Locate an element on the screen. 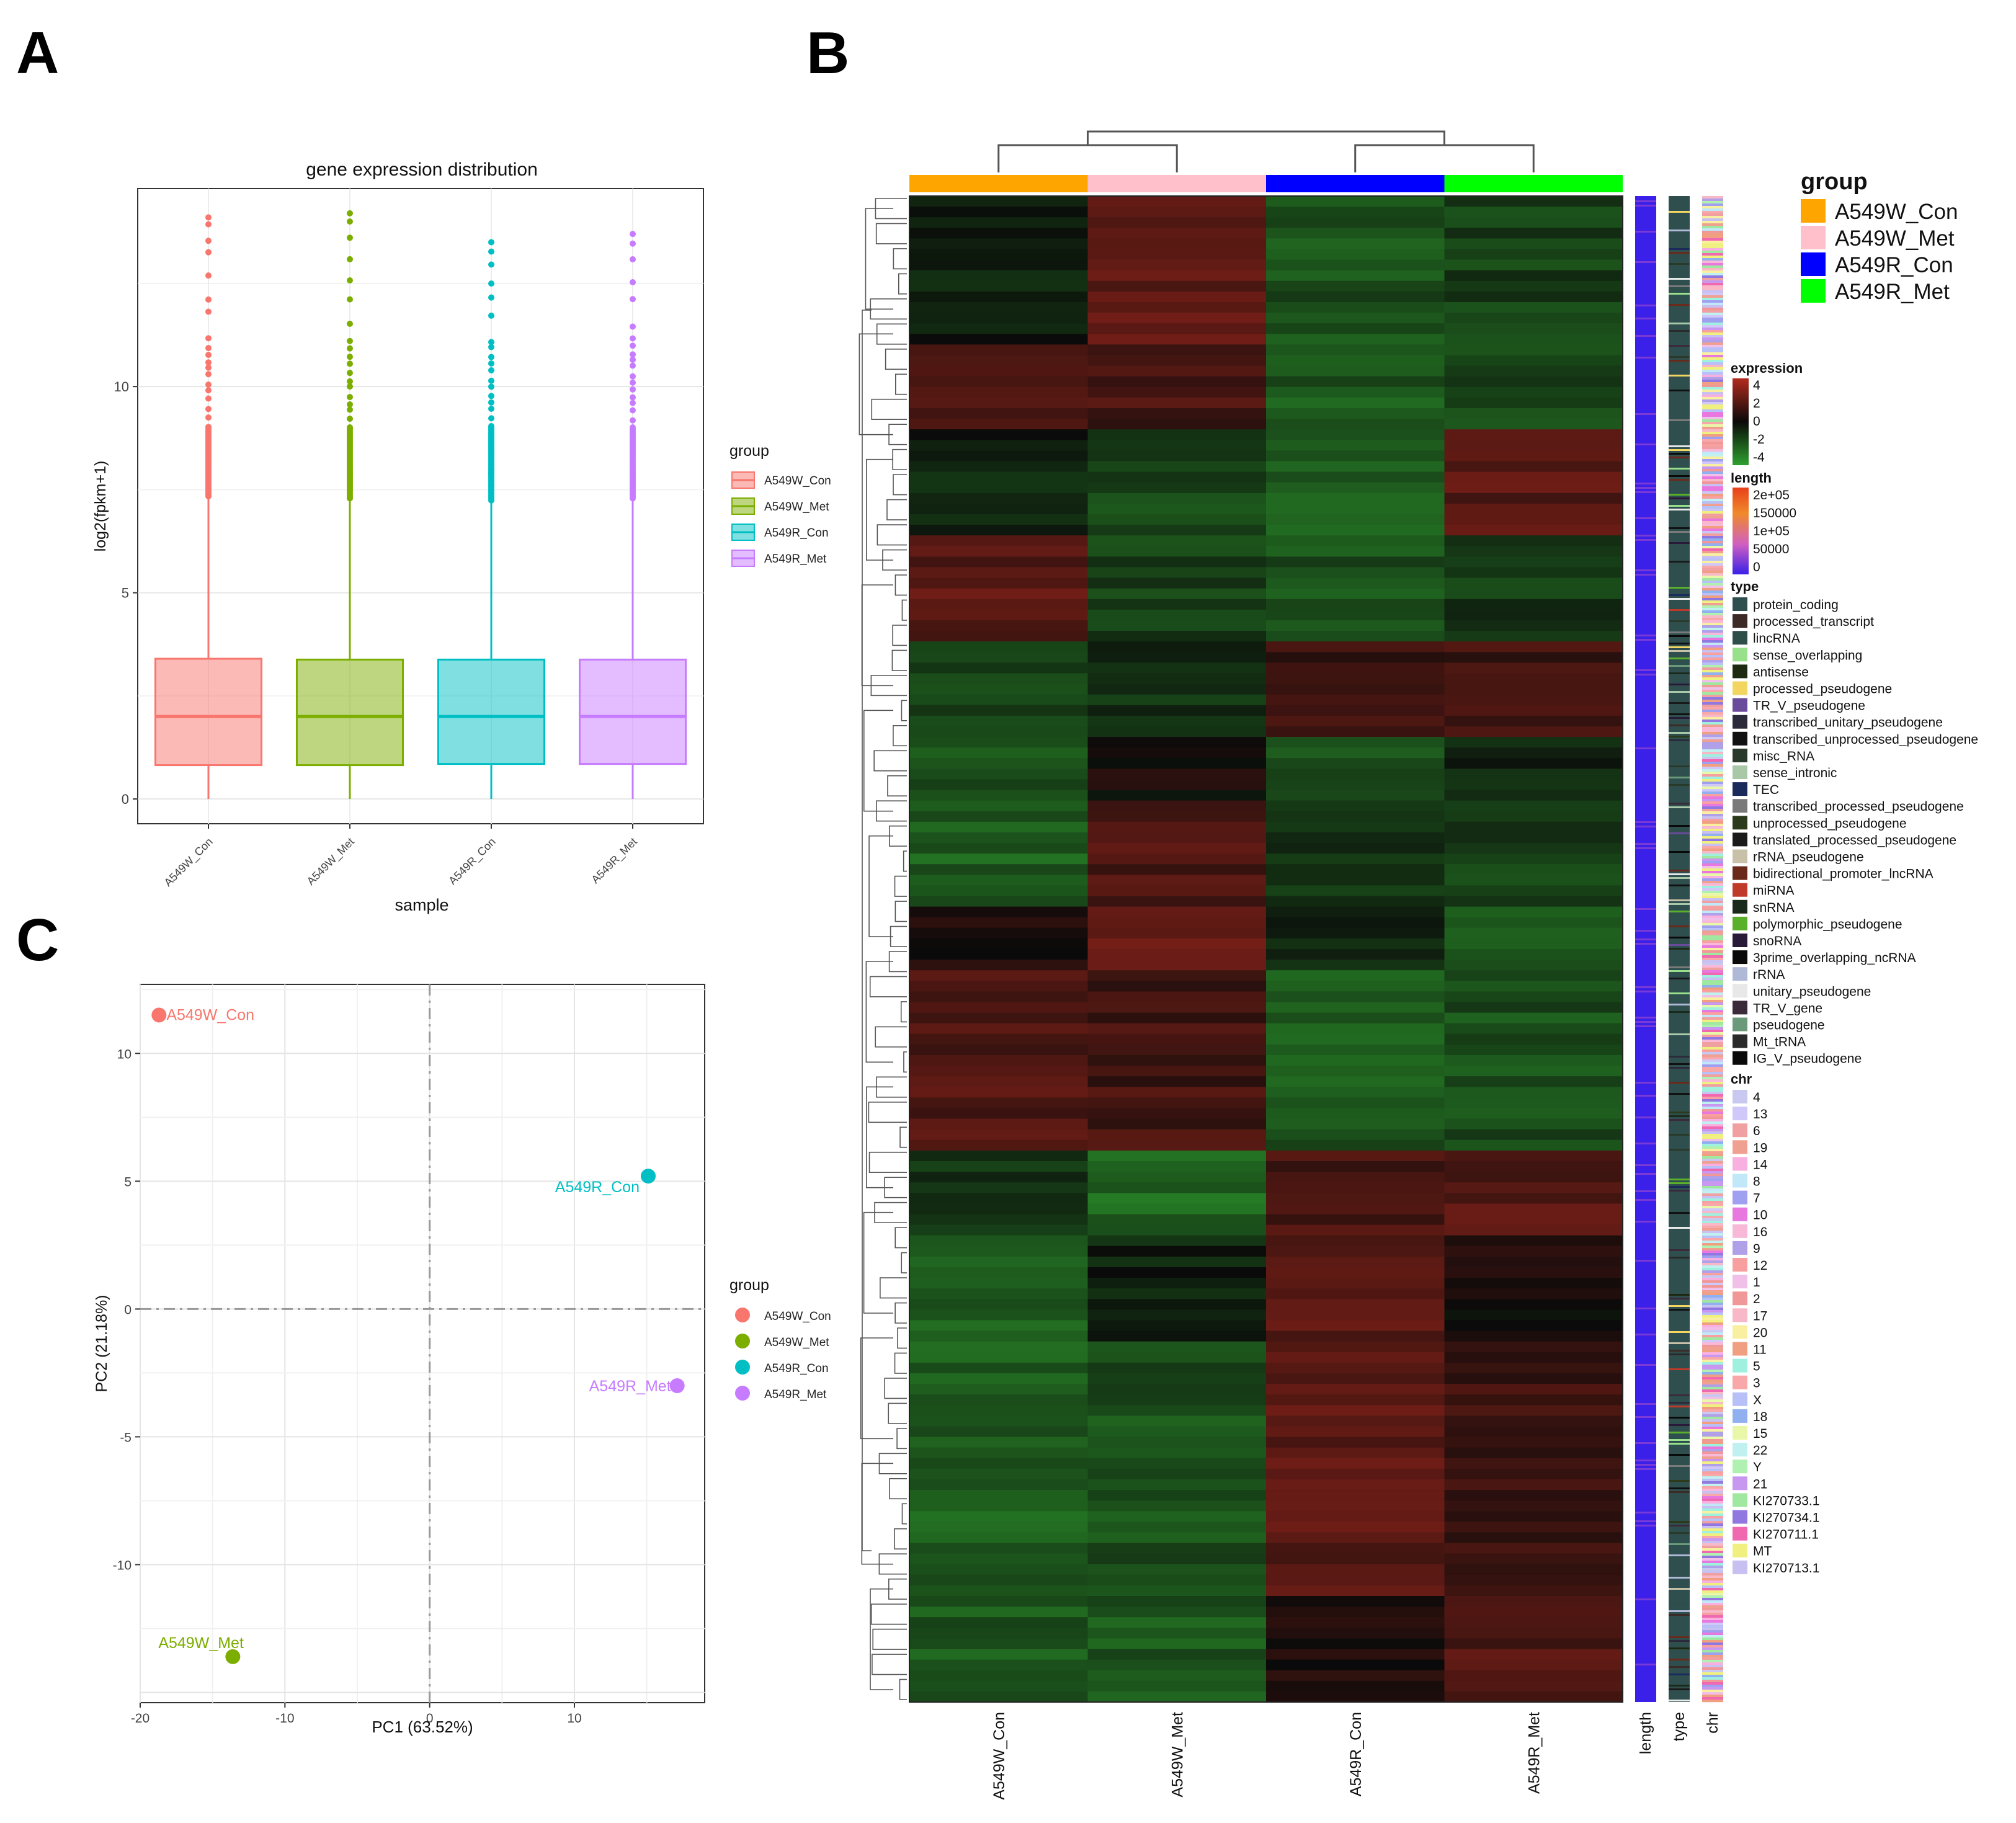  col-tree-branch is located at coordinates (1444, 158).